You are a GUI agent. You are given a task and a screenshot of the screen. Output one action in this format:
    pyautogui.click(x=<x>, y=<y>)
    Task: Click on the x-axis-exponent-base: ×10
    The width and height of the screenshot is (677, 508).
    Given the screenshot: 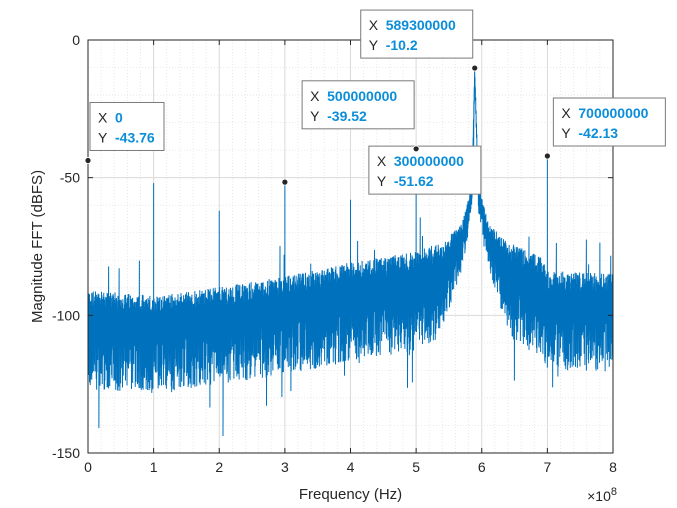 What is the action you would take?
    pyautogui.click(x=599, y=496)
    